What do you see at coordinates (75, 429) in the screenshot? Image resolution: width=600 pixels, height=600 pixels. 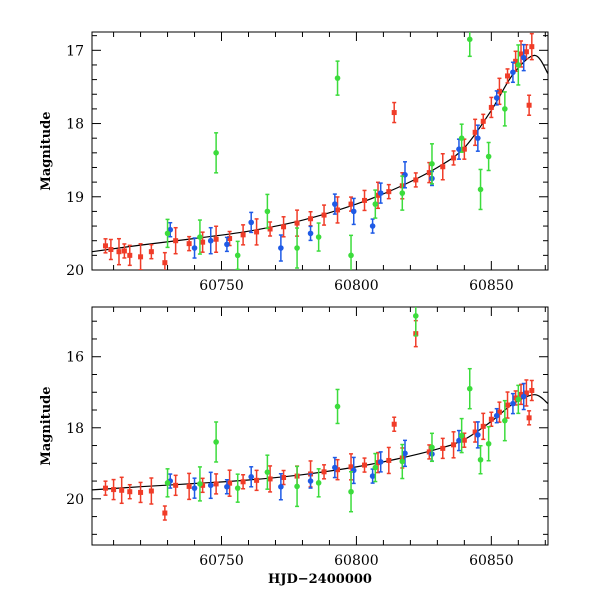 I see `bottom-y-tick-labels: 16 18 20` at bounding box center [75, 429].